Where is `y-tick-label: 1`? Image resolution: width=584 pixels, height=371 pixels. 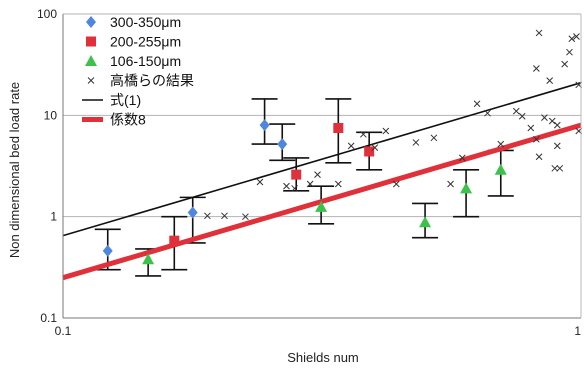
y-tick-label: 1 is located at coordinates (53, 217).